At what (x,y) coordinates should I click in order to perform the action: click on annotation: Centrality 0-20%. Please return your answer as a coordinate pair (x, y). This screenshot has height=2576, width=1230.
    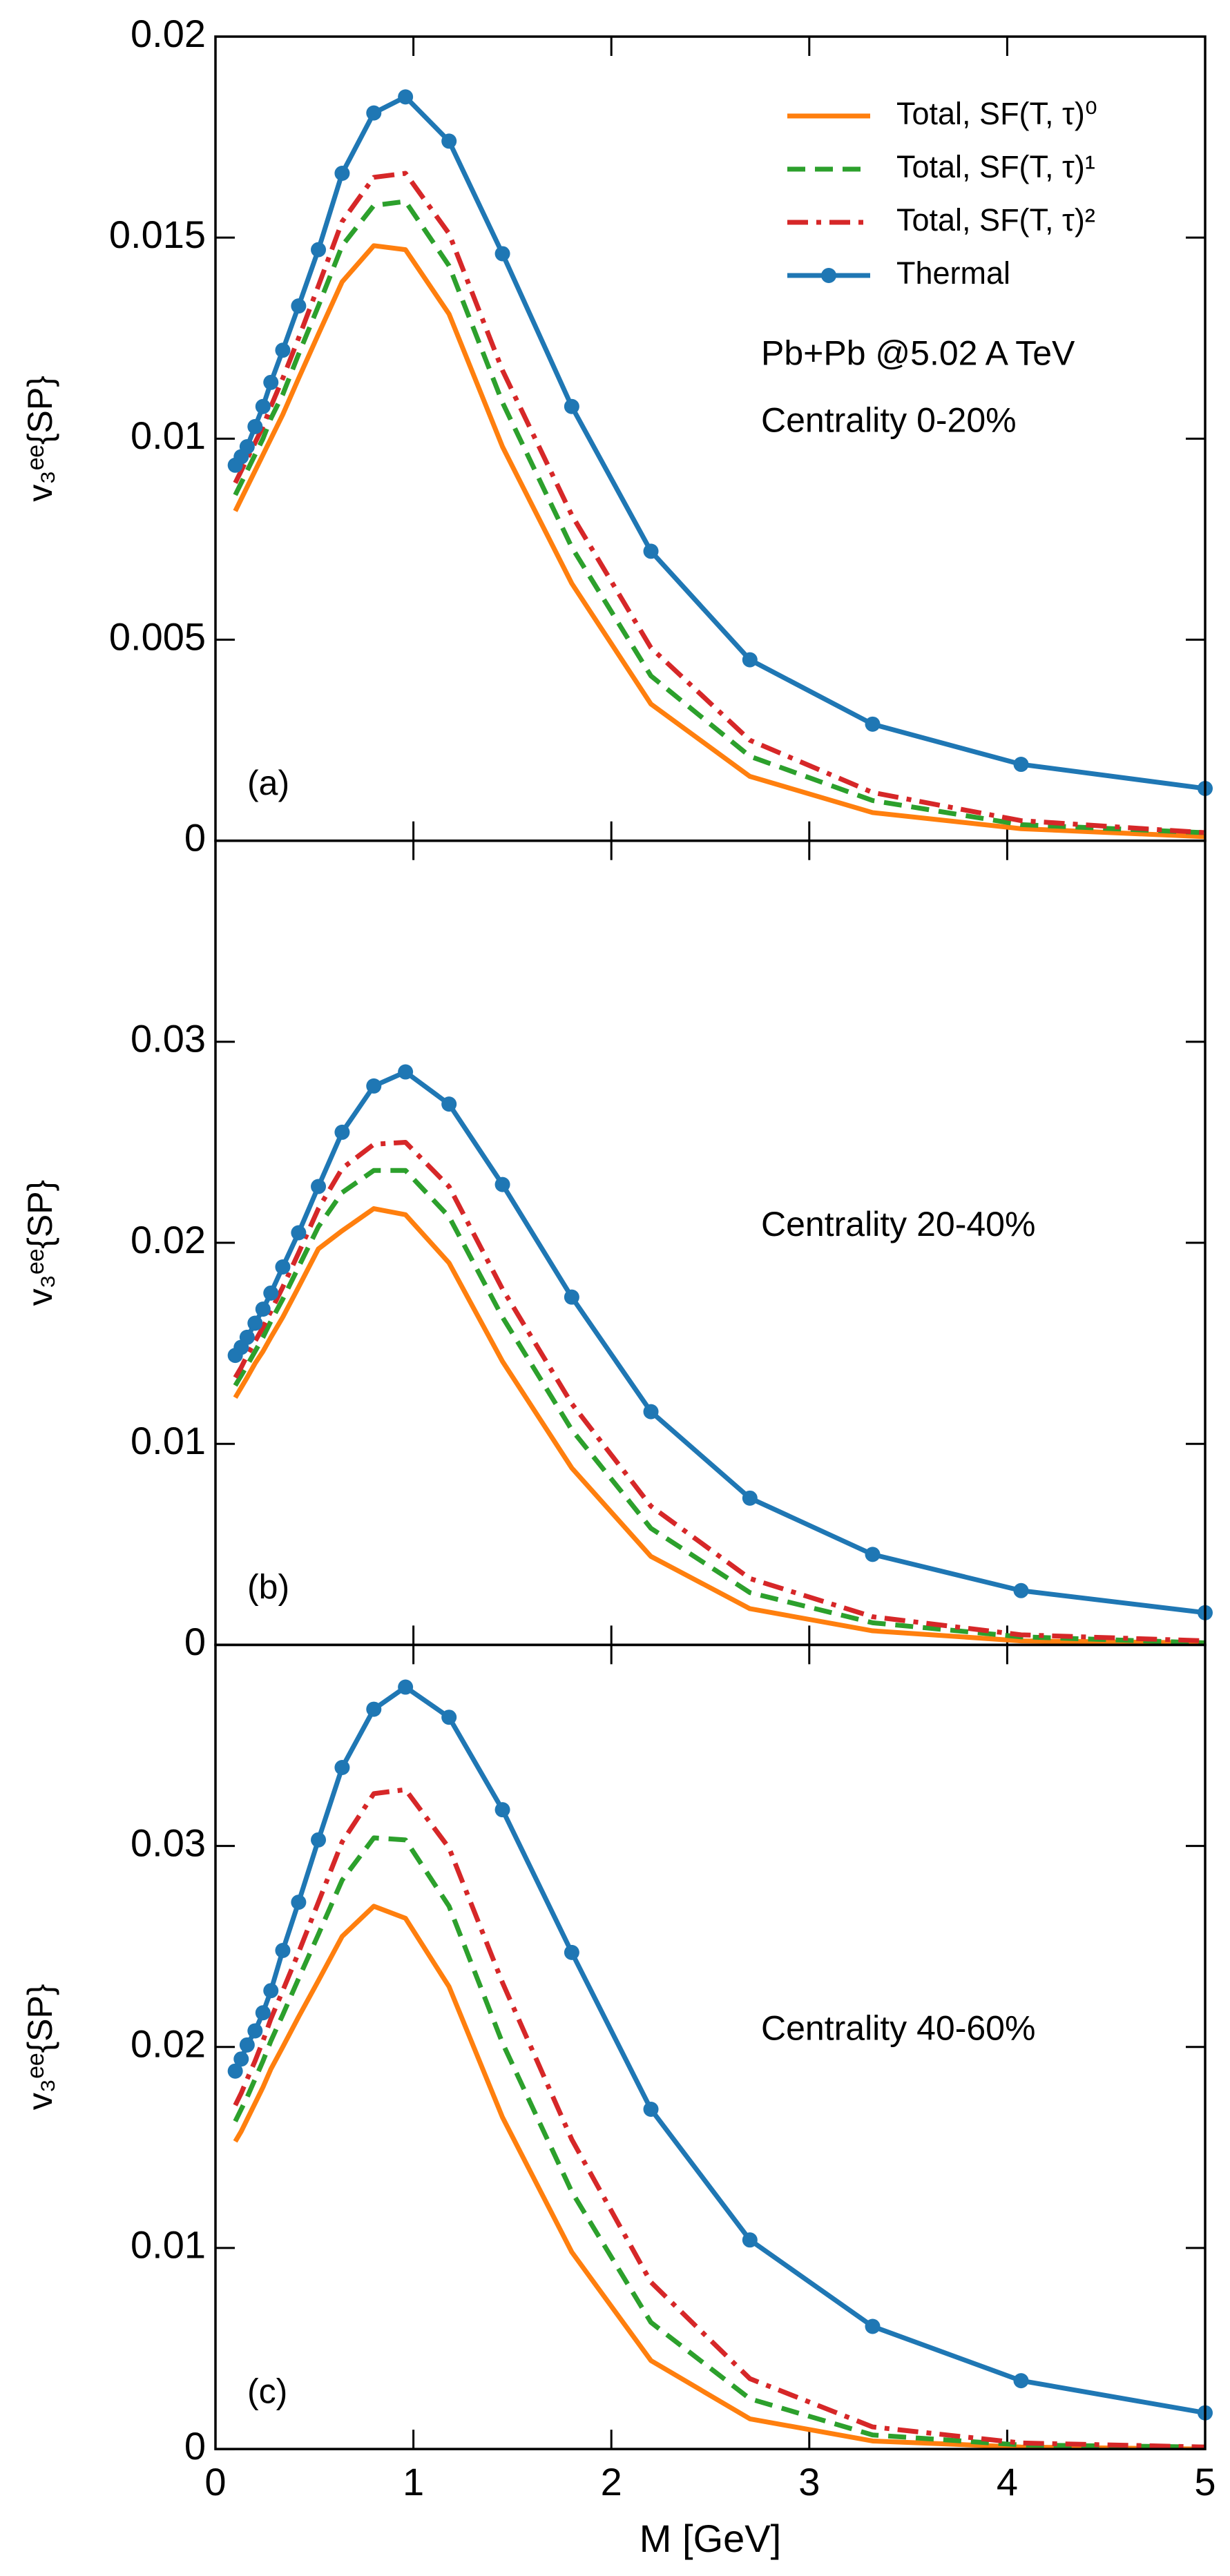
    Looking at the image, I should click on (889, 419).